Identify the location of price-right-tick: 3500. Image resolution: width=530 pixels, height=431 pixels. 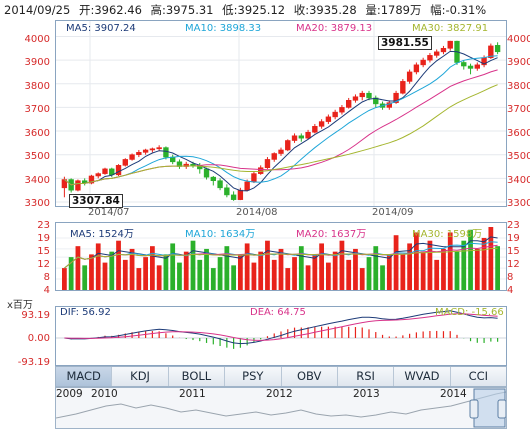
(518, 156).